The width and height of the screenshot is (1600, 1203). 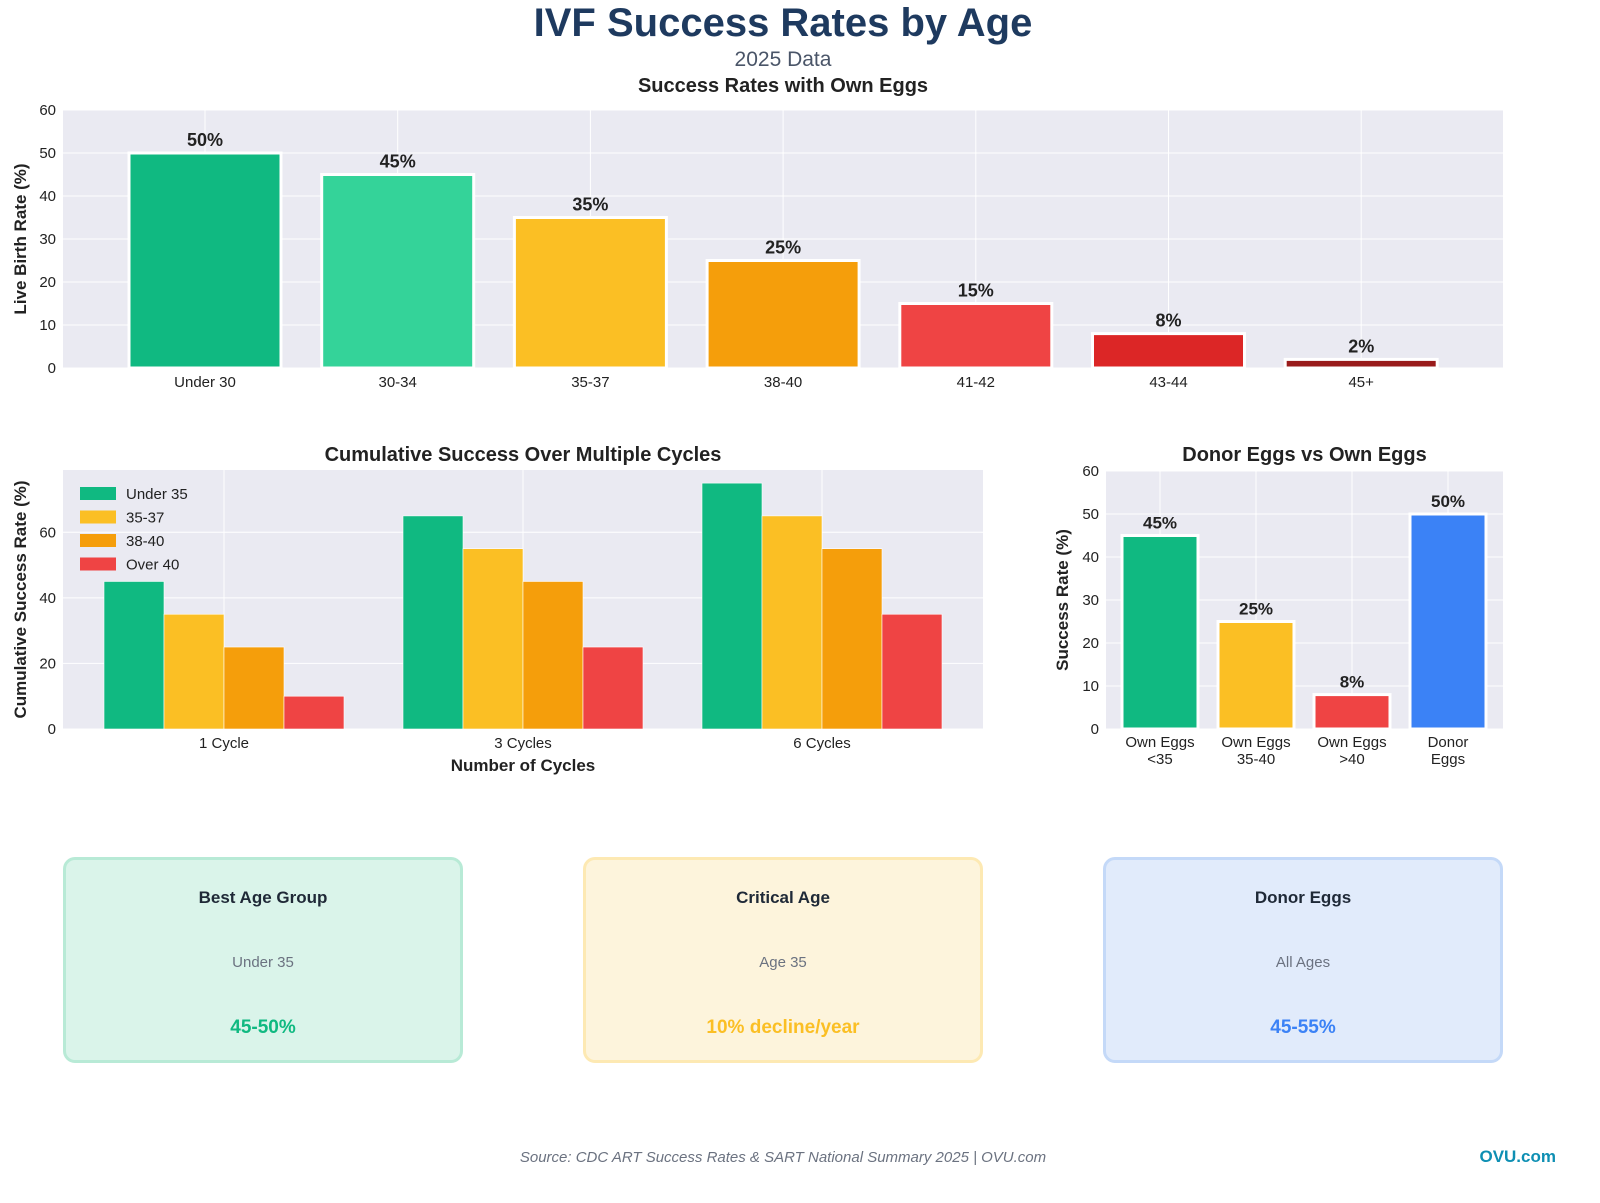 What do you see at coordinates (783, 248) in the screenshot?
I see `data-label: 25%` at bounding box center [783, 248].